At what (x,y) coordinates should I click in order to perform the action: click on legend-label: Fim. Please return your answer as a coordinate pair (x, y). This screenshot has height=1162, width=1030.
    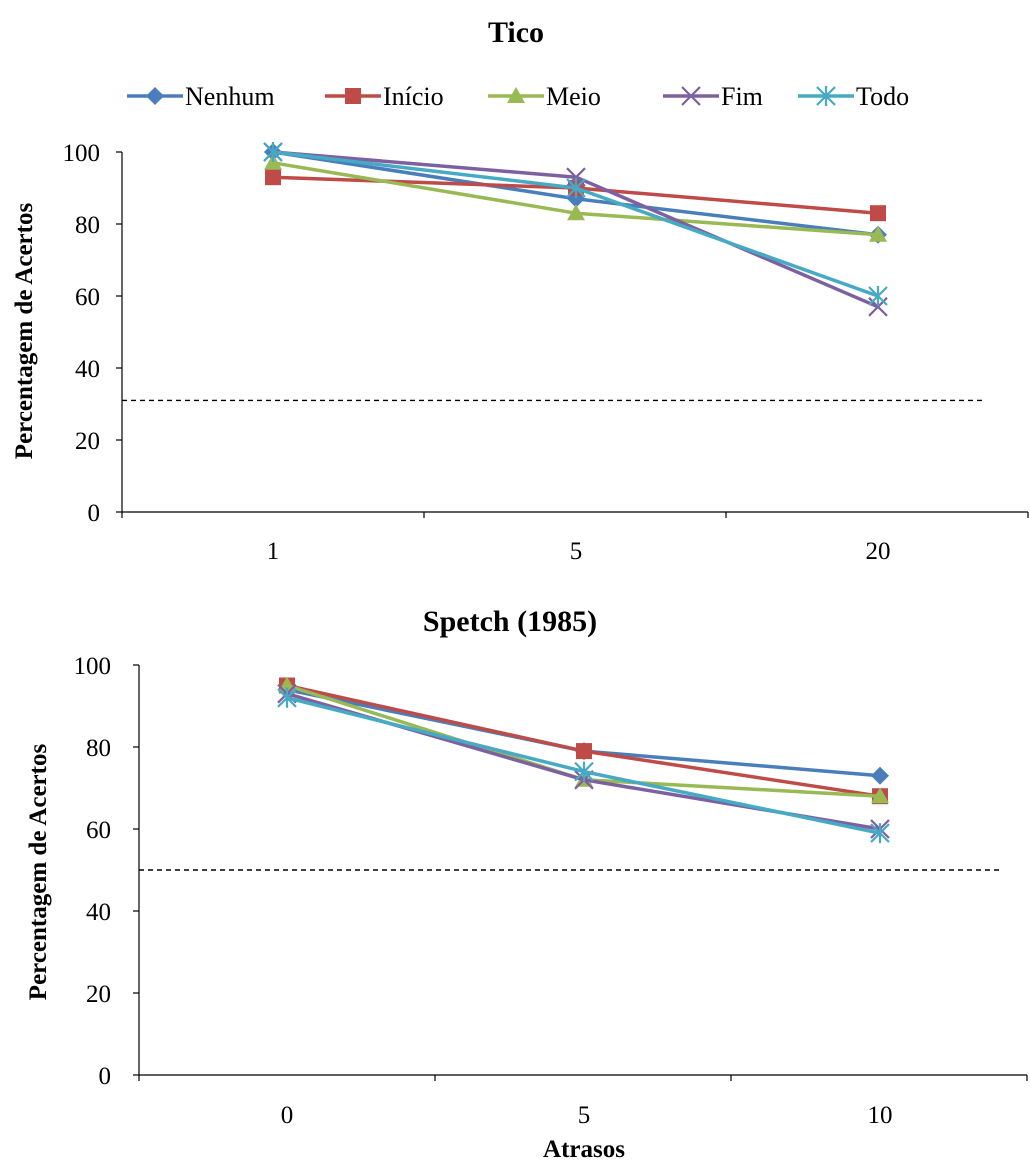
    Looking at the image, I should click on (742, 96).